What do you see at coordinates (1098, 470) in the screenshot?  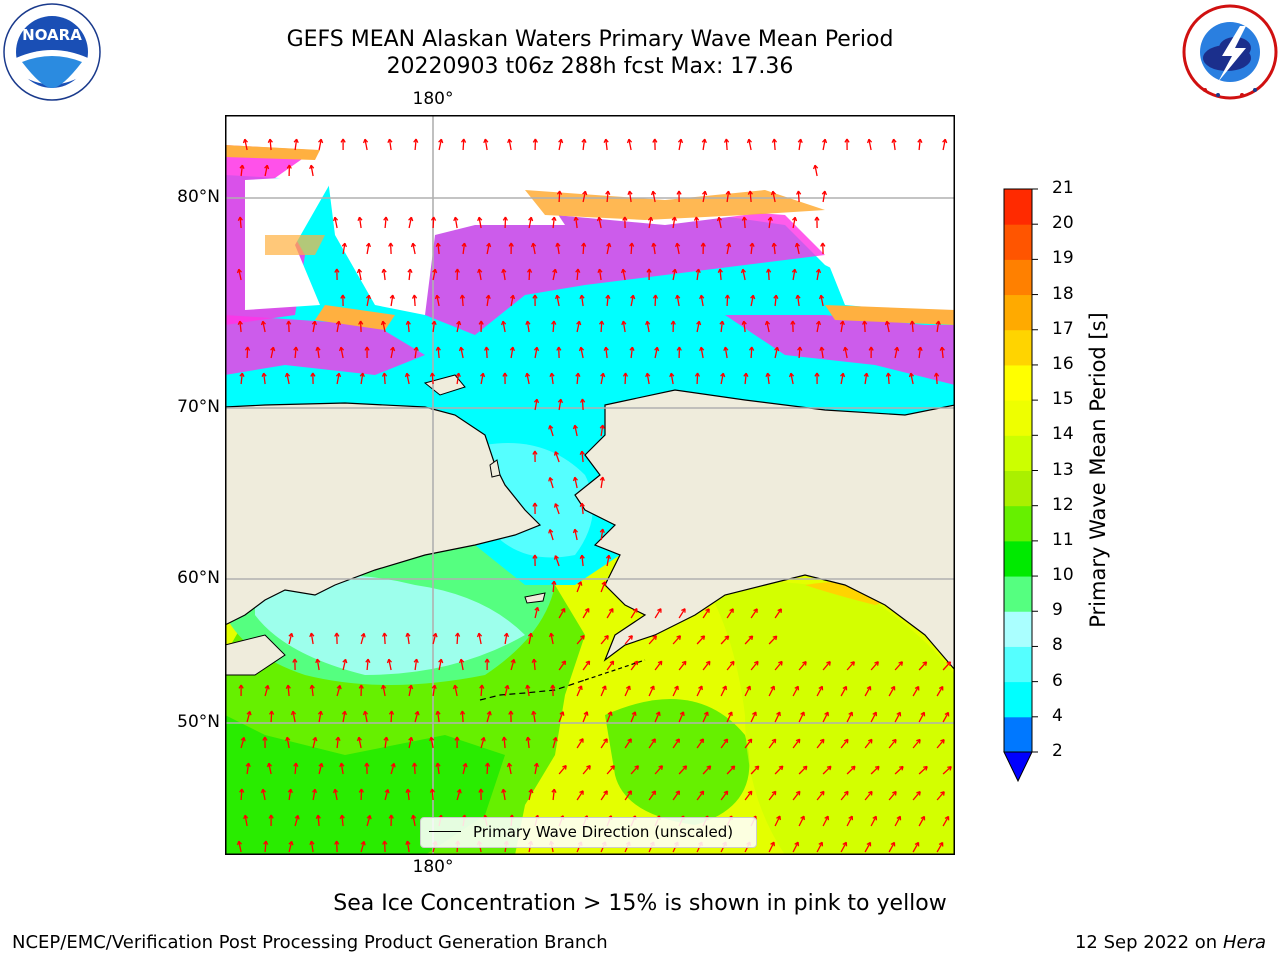 I see `colorbar-title: Primary Wave Mean Period [s]` at bounding box center [1098, 470].